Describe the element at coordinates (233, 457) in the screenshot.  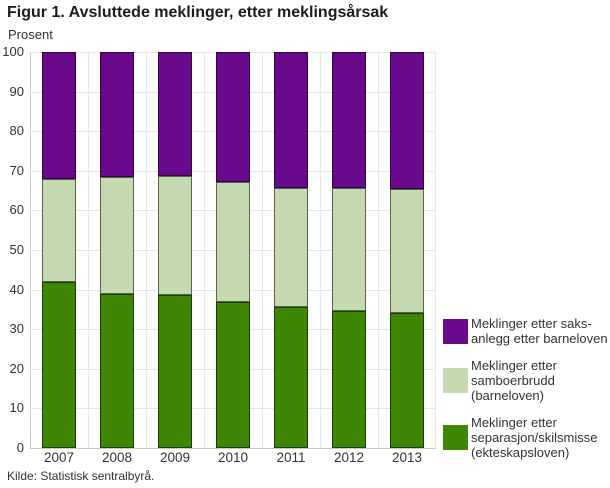
I see `x-category-label: 2010` at that location.